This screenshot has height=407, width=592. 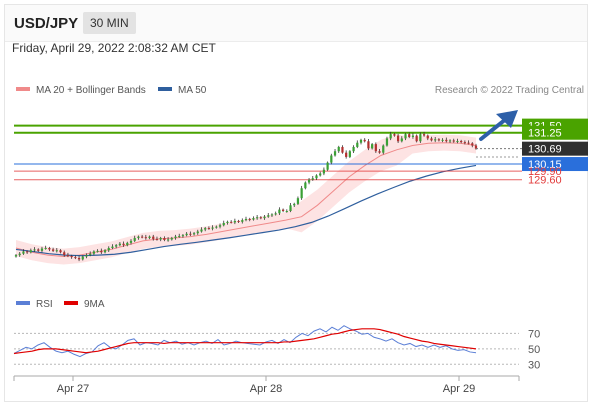 What do you see at coordinates (114, 48) in the screenshot?
I see `timestamp: Friday, April 29, 2022 2:08:32 AM CET` at bounding box center [114, 48].